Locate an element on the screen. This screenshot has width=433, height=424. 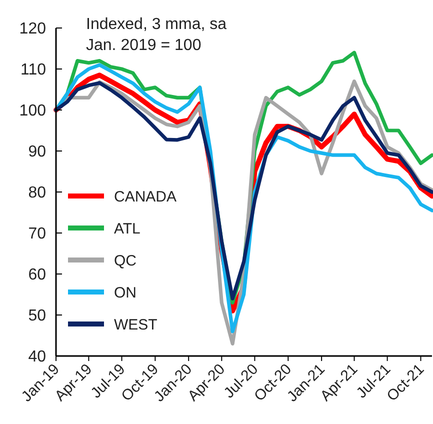
legend-label: QC is located at coordinates (125, 261).